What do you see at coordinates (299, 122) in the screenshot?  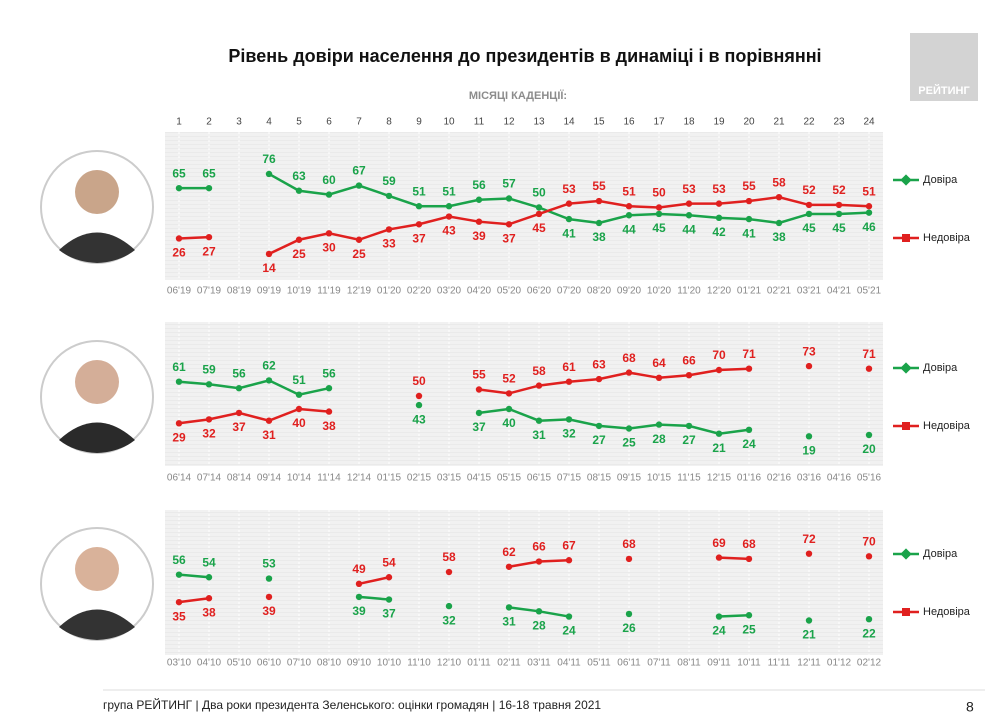 I see `month-number: 5` at bounding box center [299, 122].